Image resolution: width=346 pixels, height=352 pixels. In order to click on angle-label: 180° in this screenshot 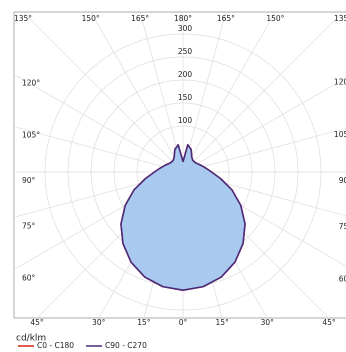, I will do `click(183, 18)`.